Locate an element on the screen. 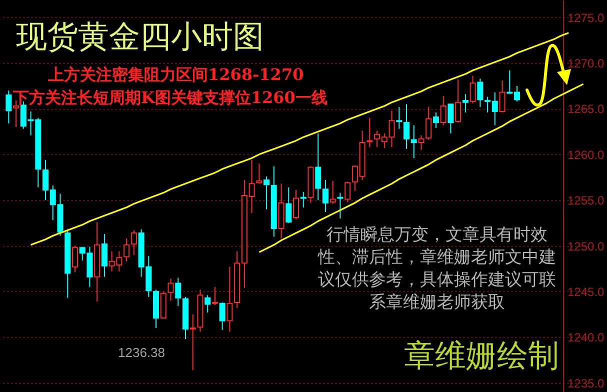  annotation: 上方关注密集阻力区间1268-1270 is located at coordinates (175, 74).